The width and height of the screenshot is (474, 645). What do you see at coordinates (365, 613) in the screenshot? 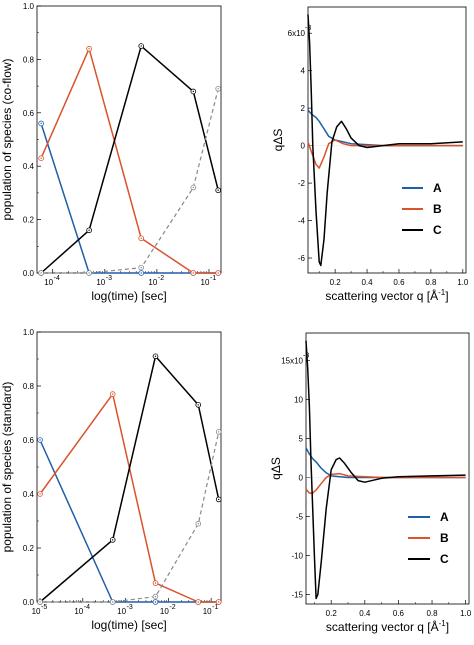
I see `x-tick-label: 0.4` at bounding box center [365, 613].